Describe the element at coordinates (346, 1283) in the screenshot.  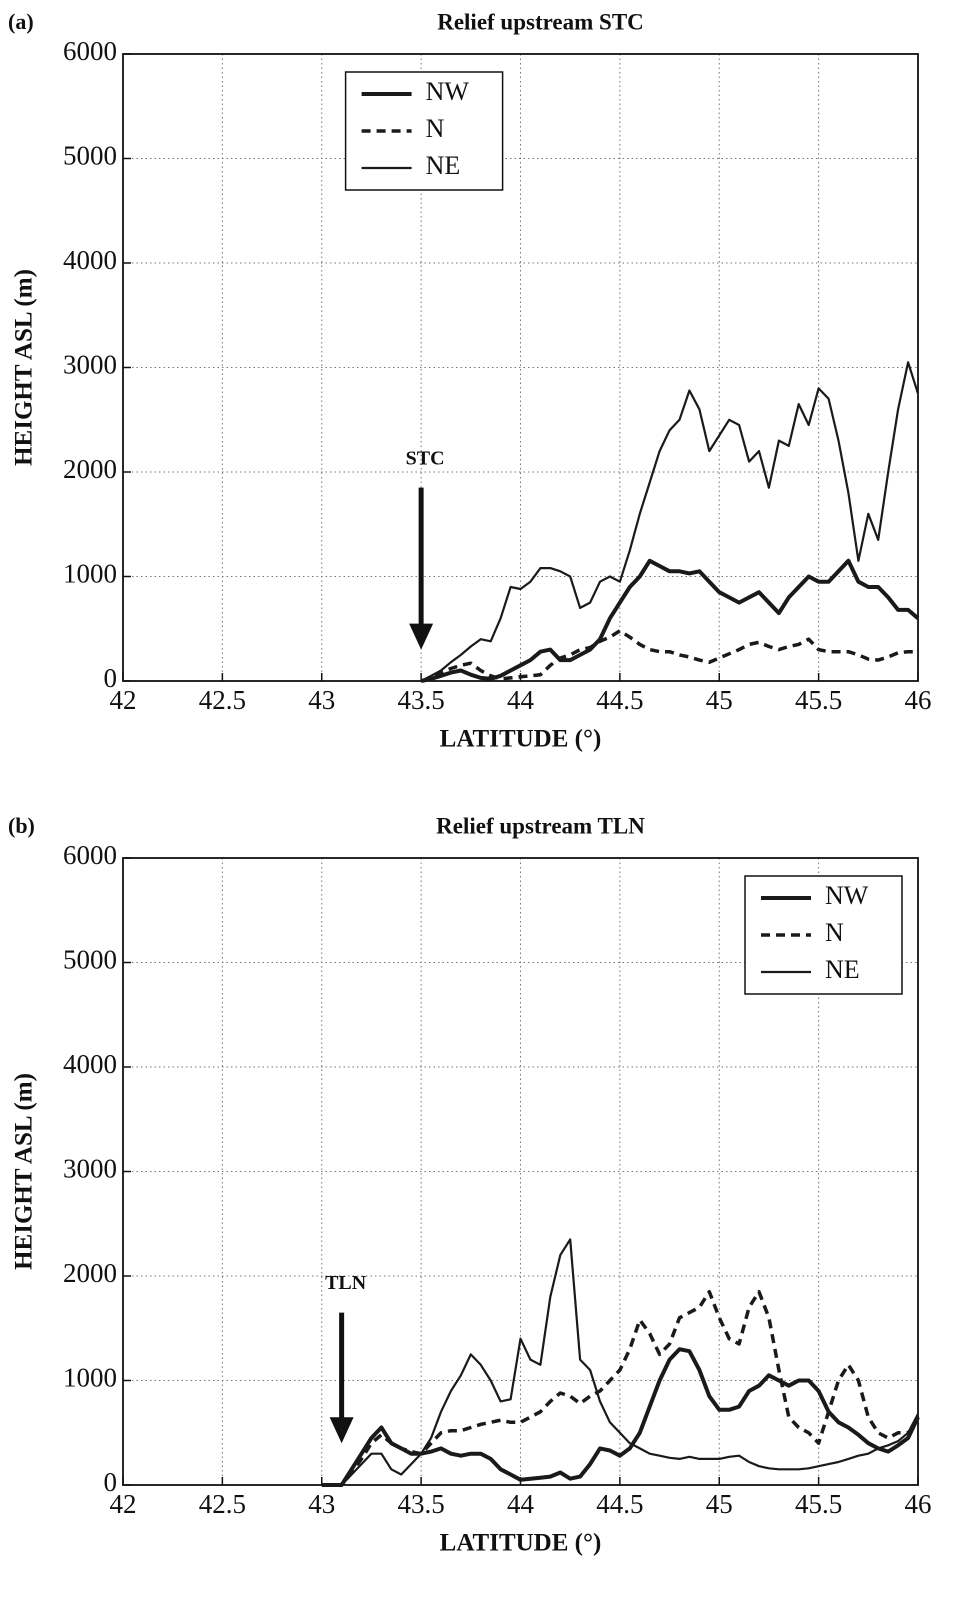
I see `annotation-label: TLN` at that location.